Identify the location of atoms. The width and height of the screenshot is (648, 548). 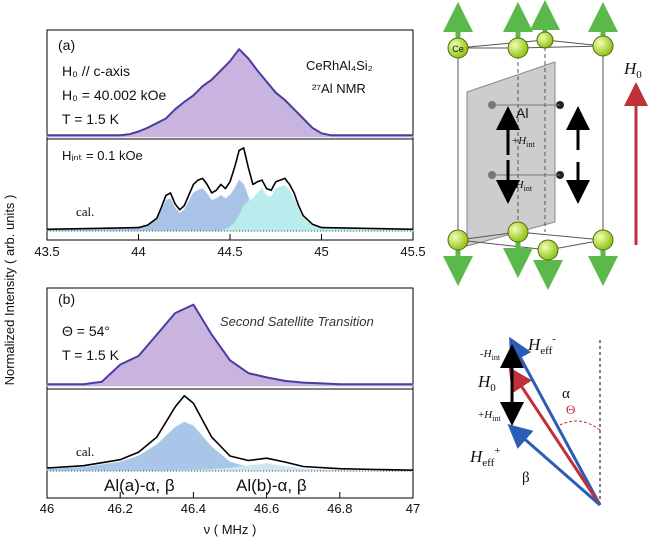
(530, 146).